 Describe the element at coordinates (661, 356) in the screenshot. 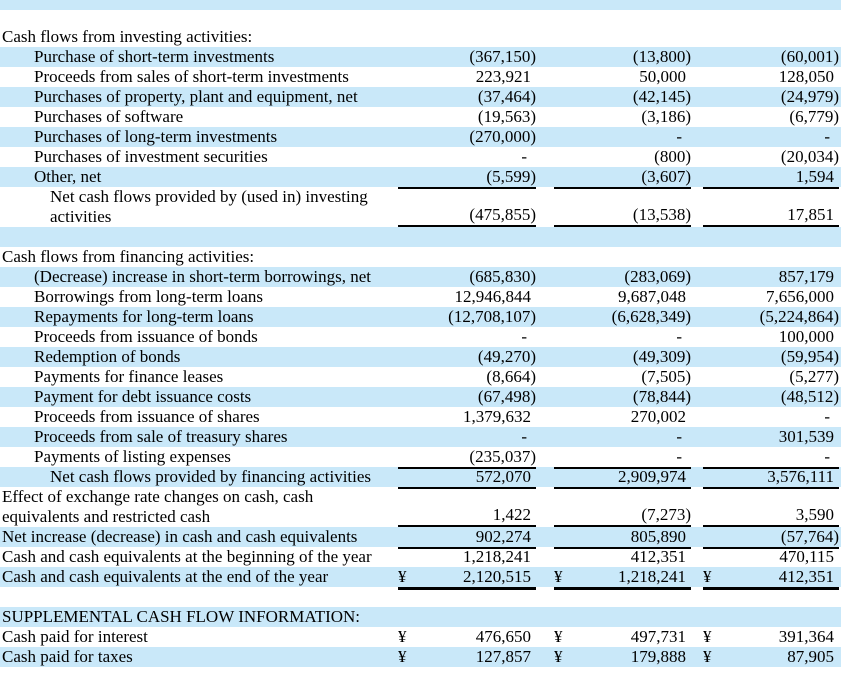

I see `cell-value: (49,309)` at that location.